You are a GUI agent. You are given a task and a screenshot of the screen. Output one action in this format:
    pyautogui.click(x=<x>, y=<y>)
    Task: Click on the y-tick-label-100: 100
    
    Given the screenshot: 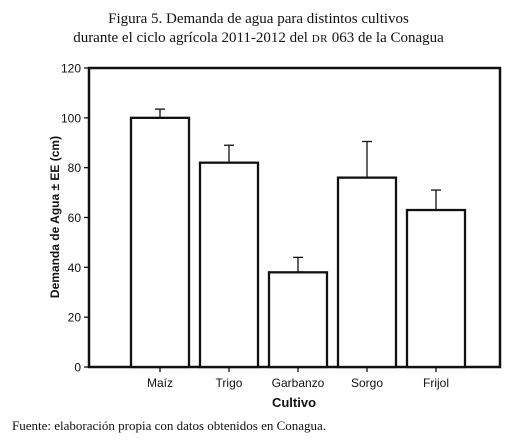 What is the action you would take?
    pyautogui.click(x=71, y=118)
    